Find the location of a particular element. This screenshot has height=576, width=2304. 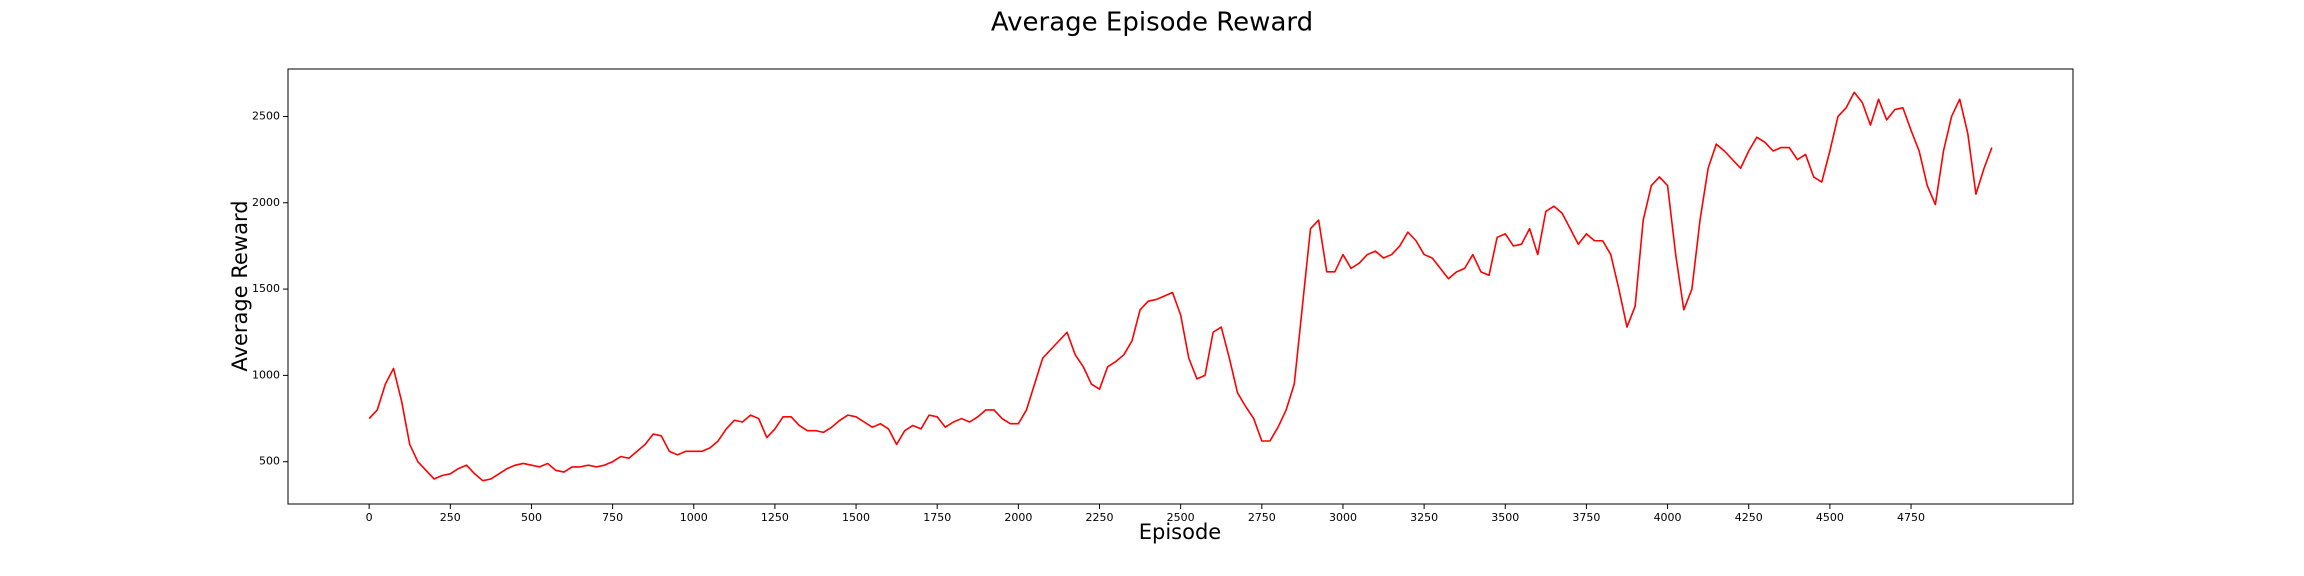

x-tick-label: 3250 is located at coordinates (1424, 517).